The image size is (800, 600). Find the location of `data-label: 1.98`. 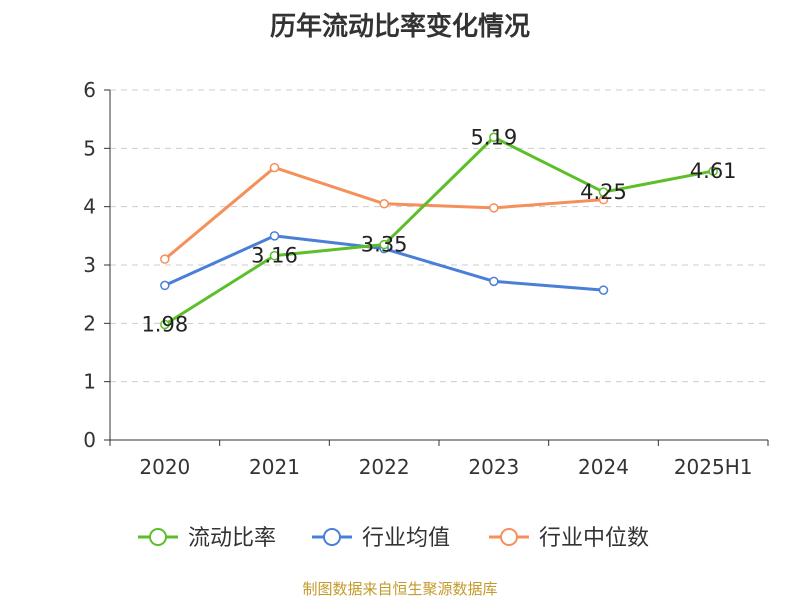

data-label: 1.98 is located at coordinates (164, 325).